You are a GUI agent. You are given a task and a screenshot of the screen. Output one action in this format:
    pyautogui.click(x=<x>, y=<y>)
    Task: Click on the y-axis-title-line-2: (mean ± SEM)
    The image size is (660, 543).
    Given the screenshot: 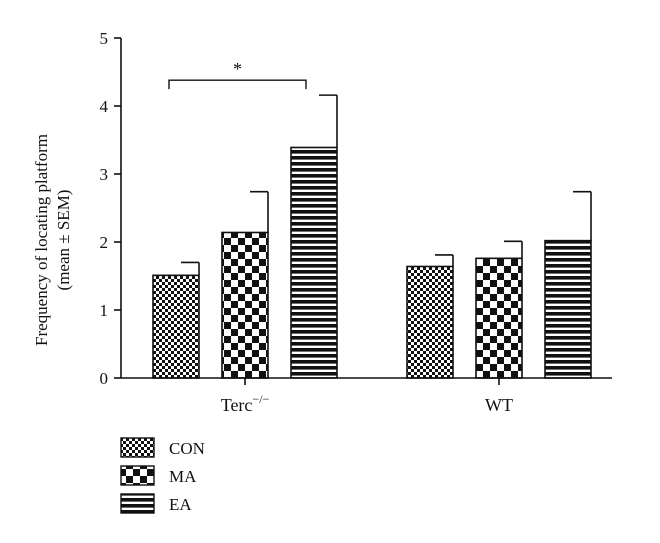 What is the action you would take?
    pyautogui.click(x=63, y=240)
    